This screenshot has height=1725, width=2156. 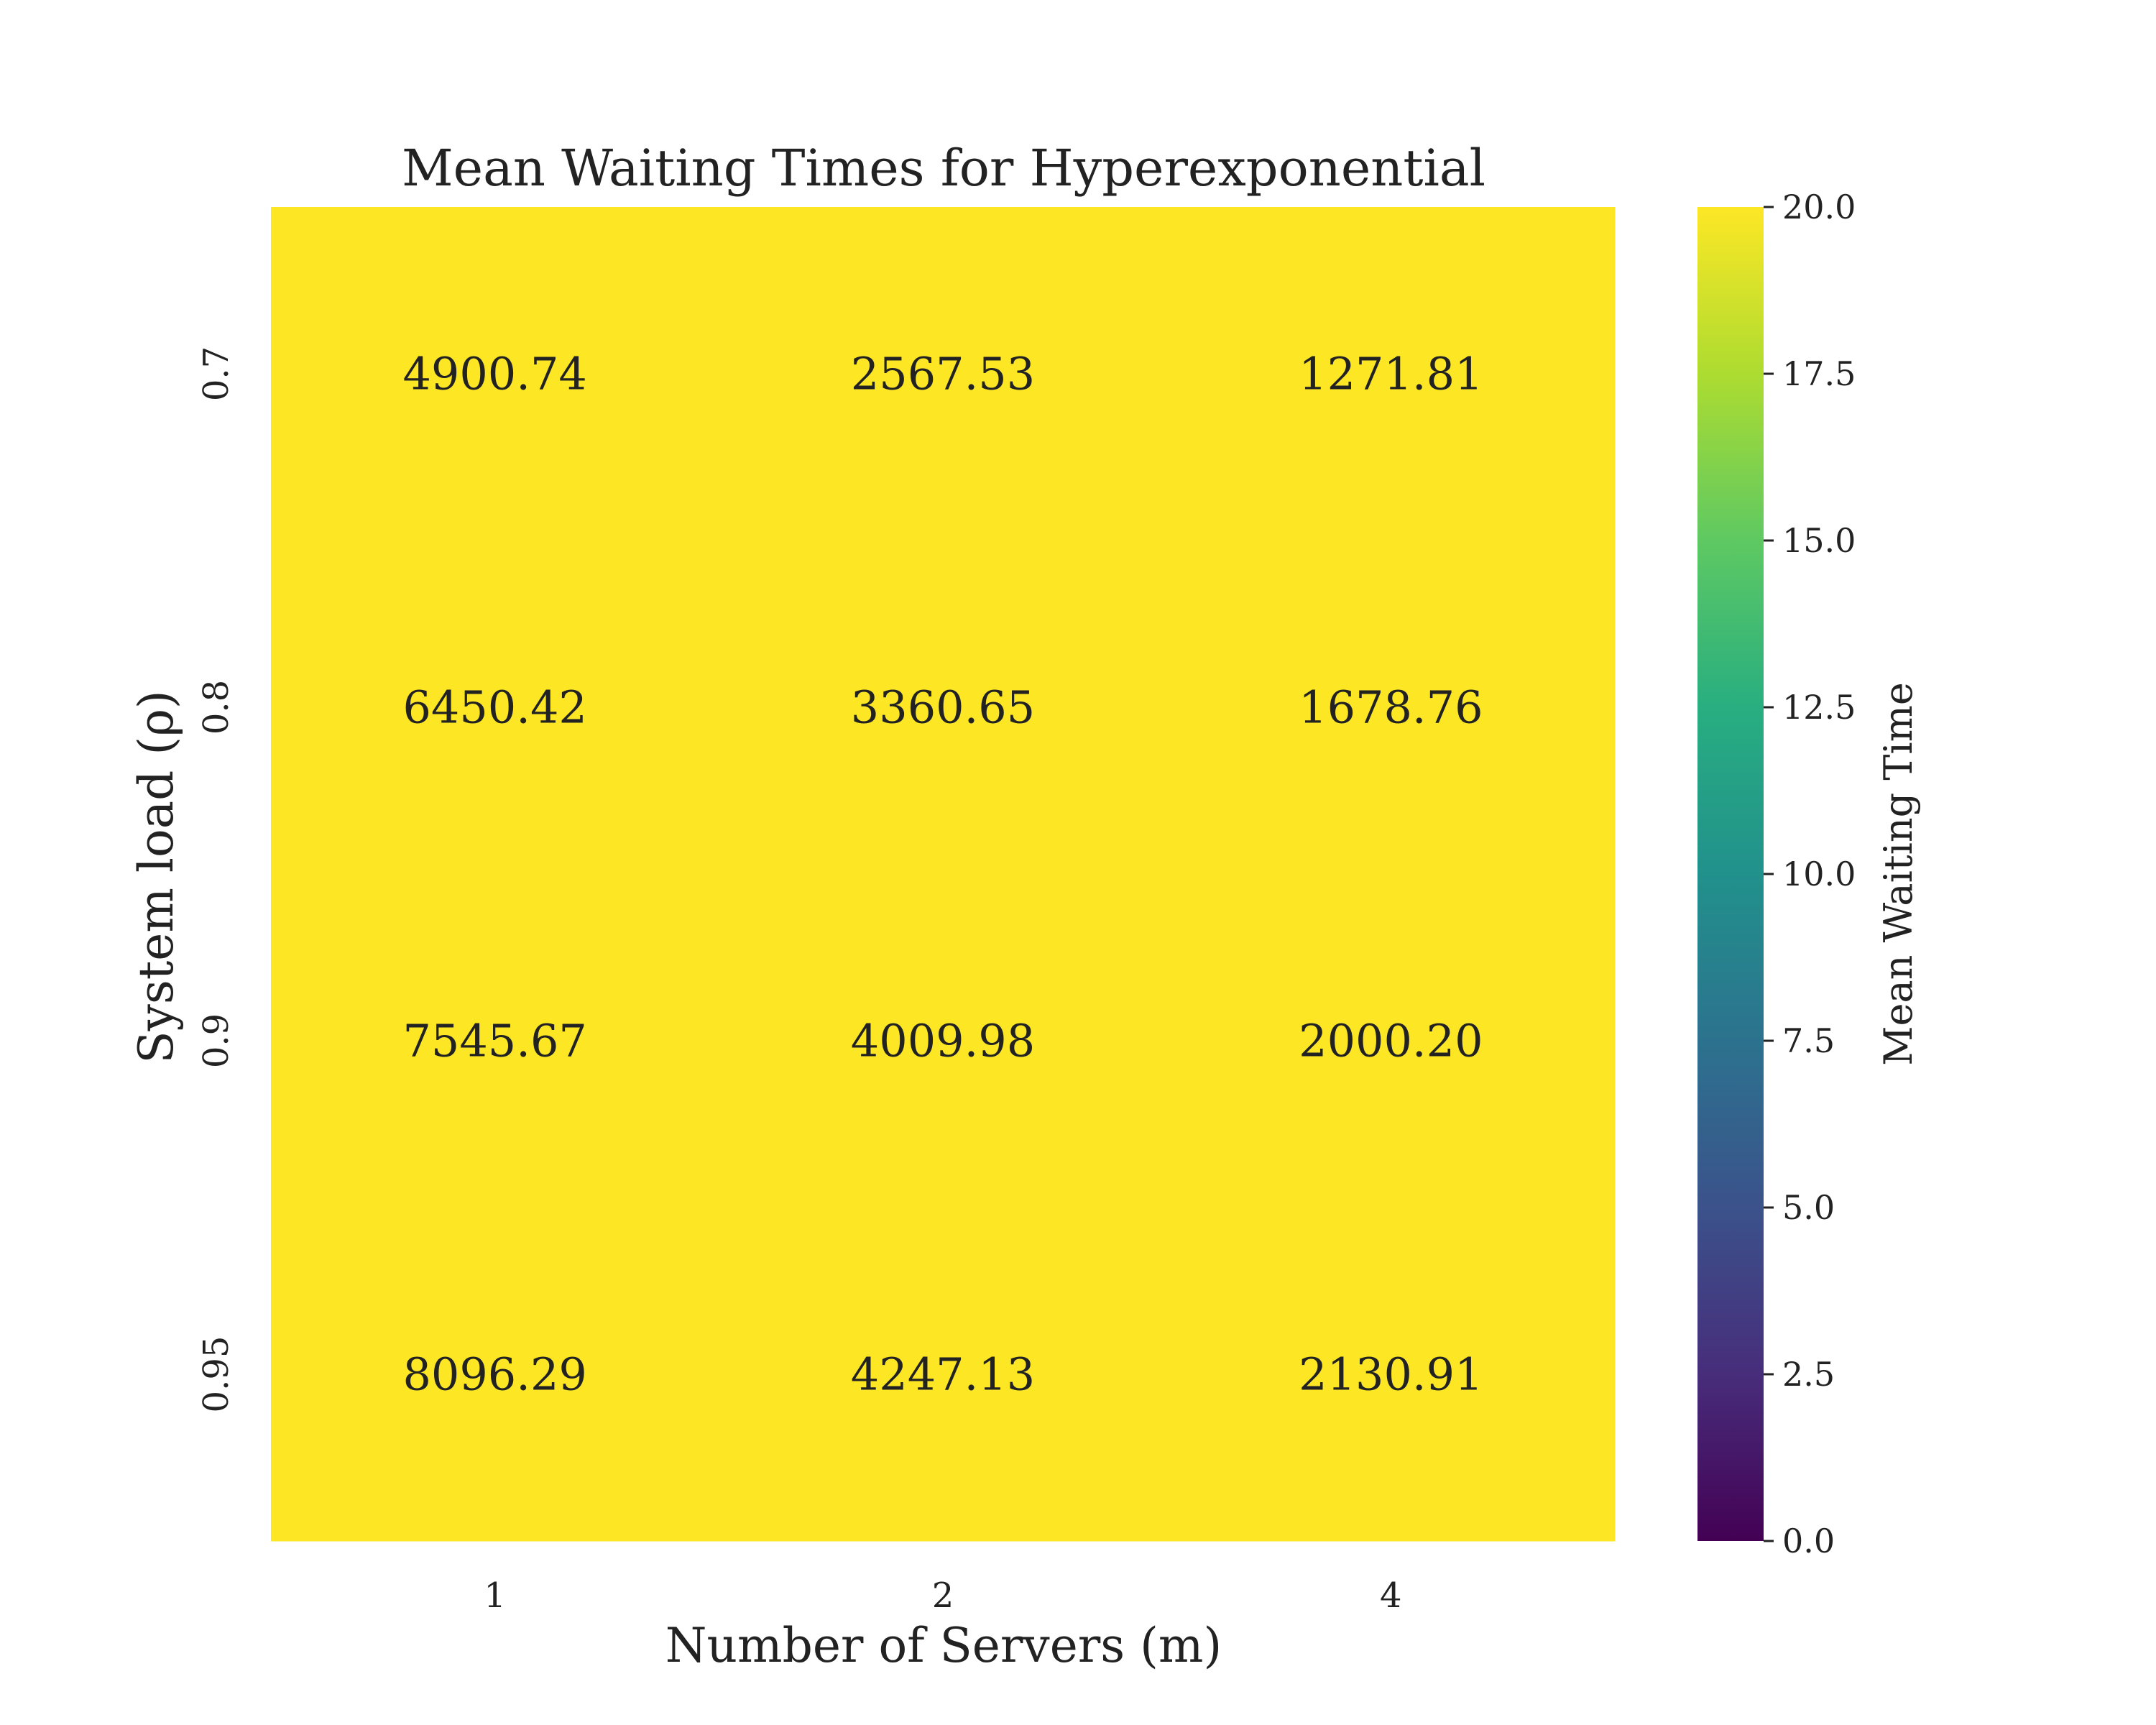 I want to click on y-axis-ticks: 0.7 0.8 0.9 0.95, so click(x=216, y=879).